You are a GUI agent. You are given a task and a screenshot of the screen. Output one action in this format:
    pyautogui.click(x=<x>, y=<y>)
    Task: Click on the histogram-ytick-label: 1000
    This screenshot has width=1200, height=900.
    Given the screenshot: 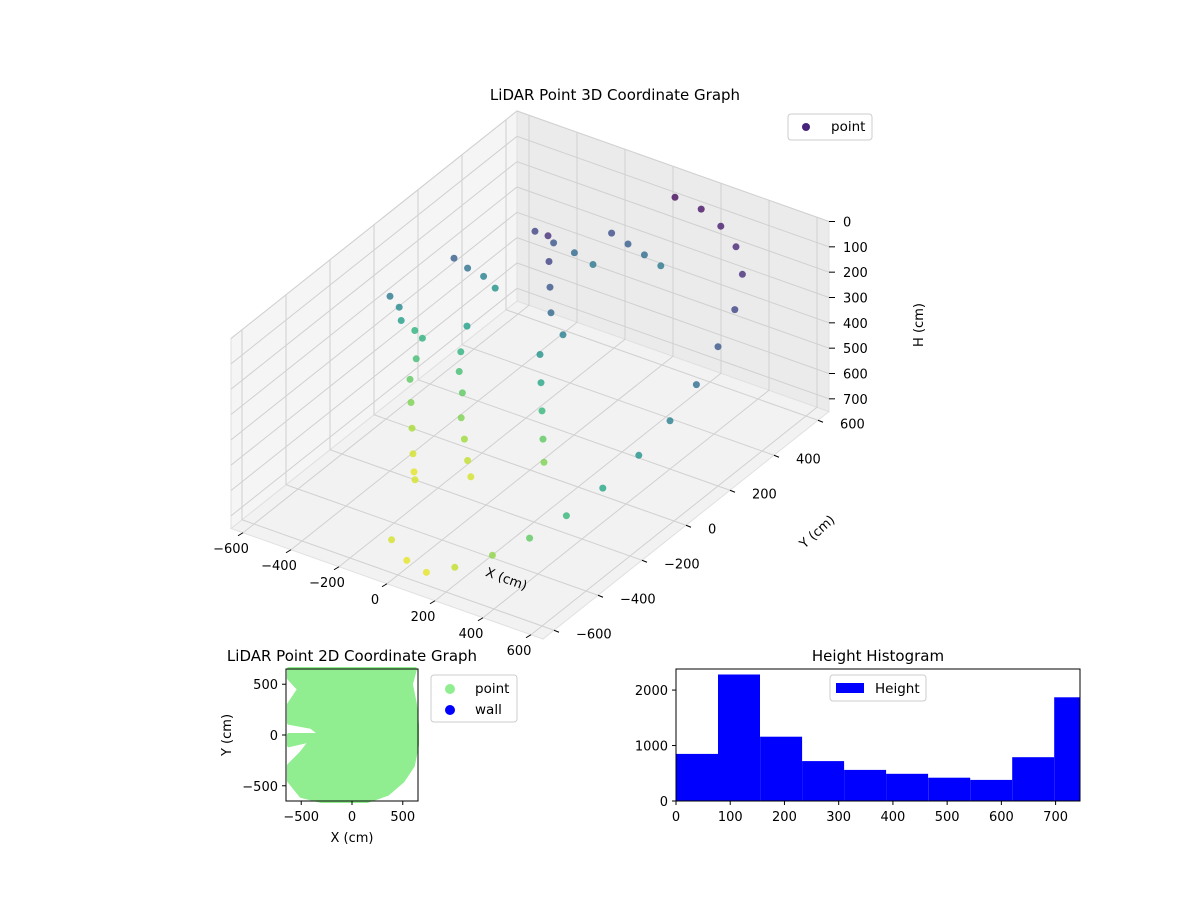 What is the action you would take?
    pyautogui.click(x=651, y=747)
    